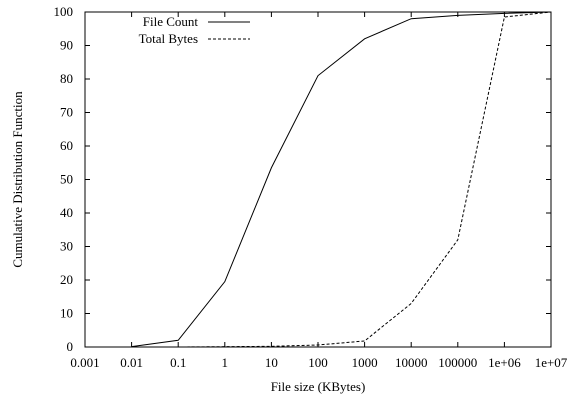  What do you see at coordinates (66, 246) in the screenshot?
I see `y-tick-label: 30` at bounding box center [66, 246].